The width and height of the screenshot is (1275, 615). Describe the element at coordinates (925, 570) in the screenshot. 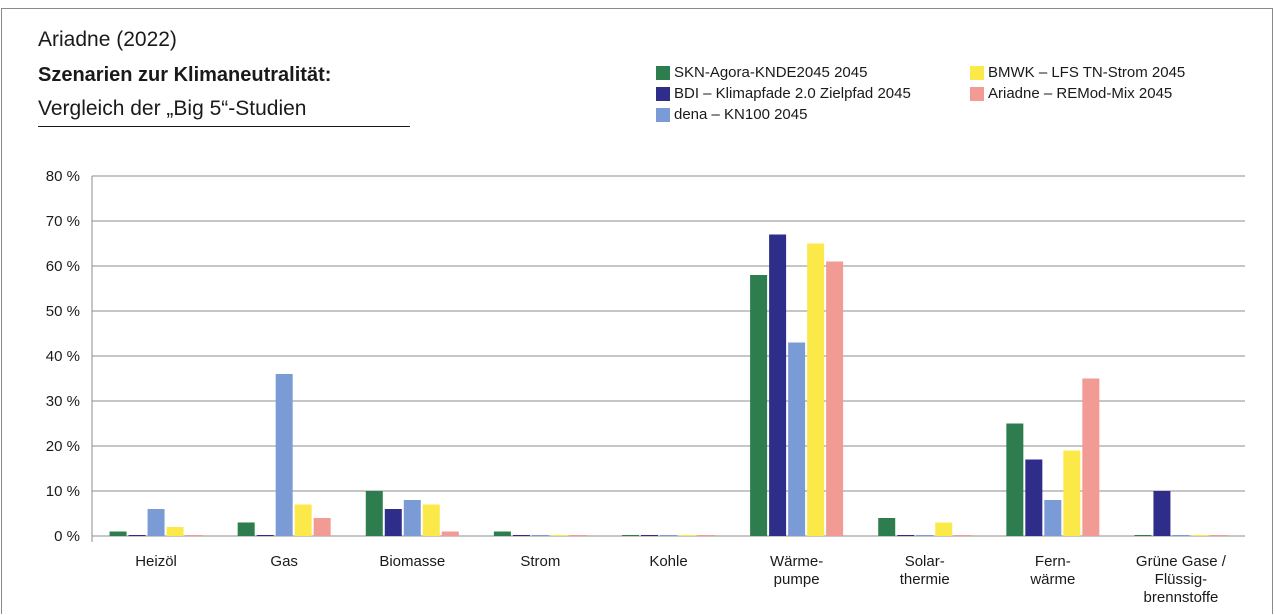

I see `x-tick-label: Solar-thermie` at that location.